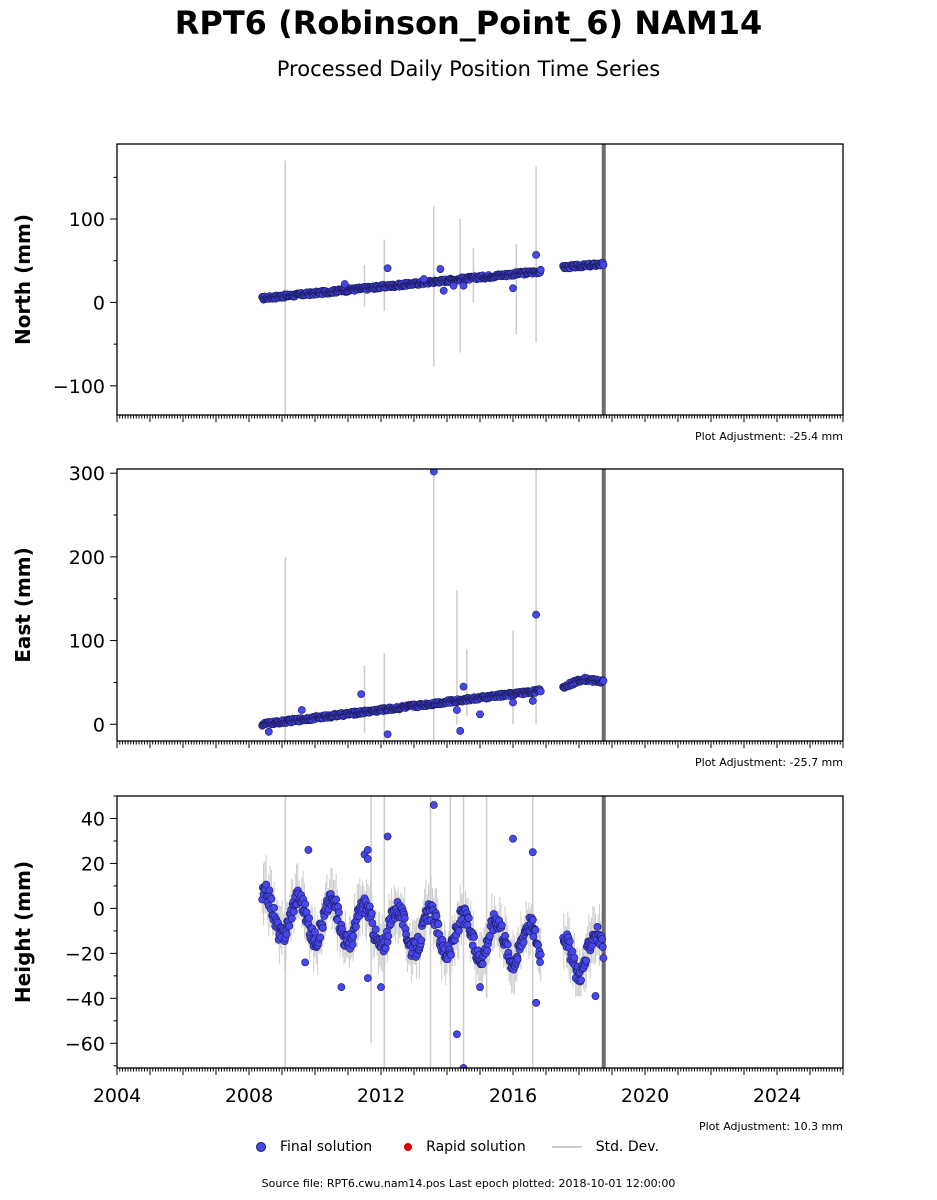 Image resolution: width=937 pixels, height=1200 pixels. Describe the element at coordinates (311, 1147) in the screenshot. I see `legend-item-final: Final solution` at that location.